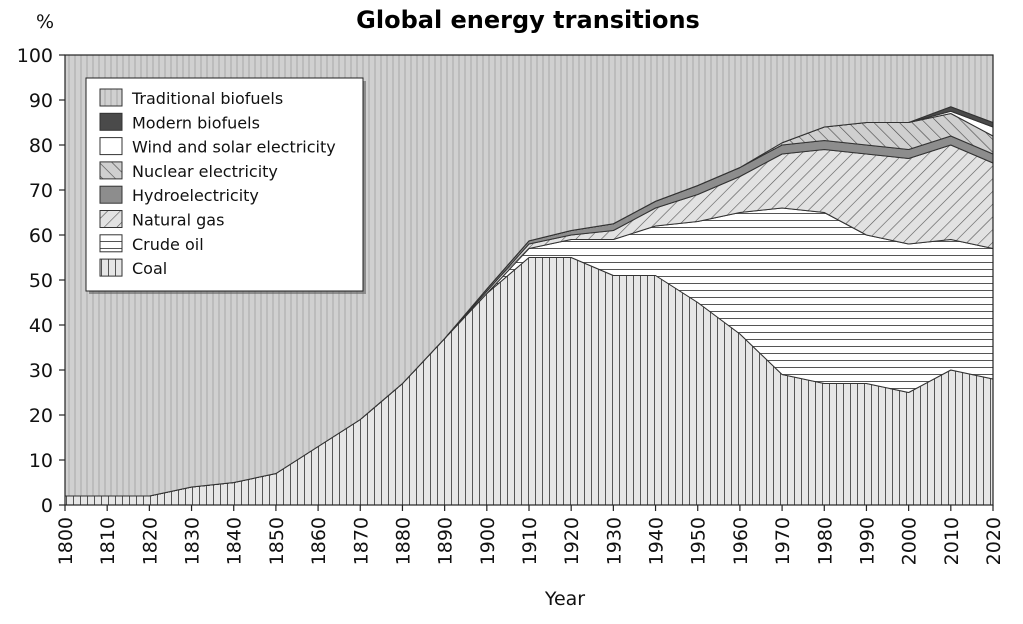 This screenshot has height=624, width=1023. What do you see at coordinates (111, 219) in the screenshot?
I see `legend-swatch-natural-gas` at bounding box center [111, 219].